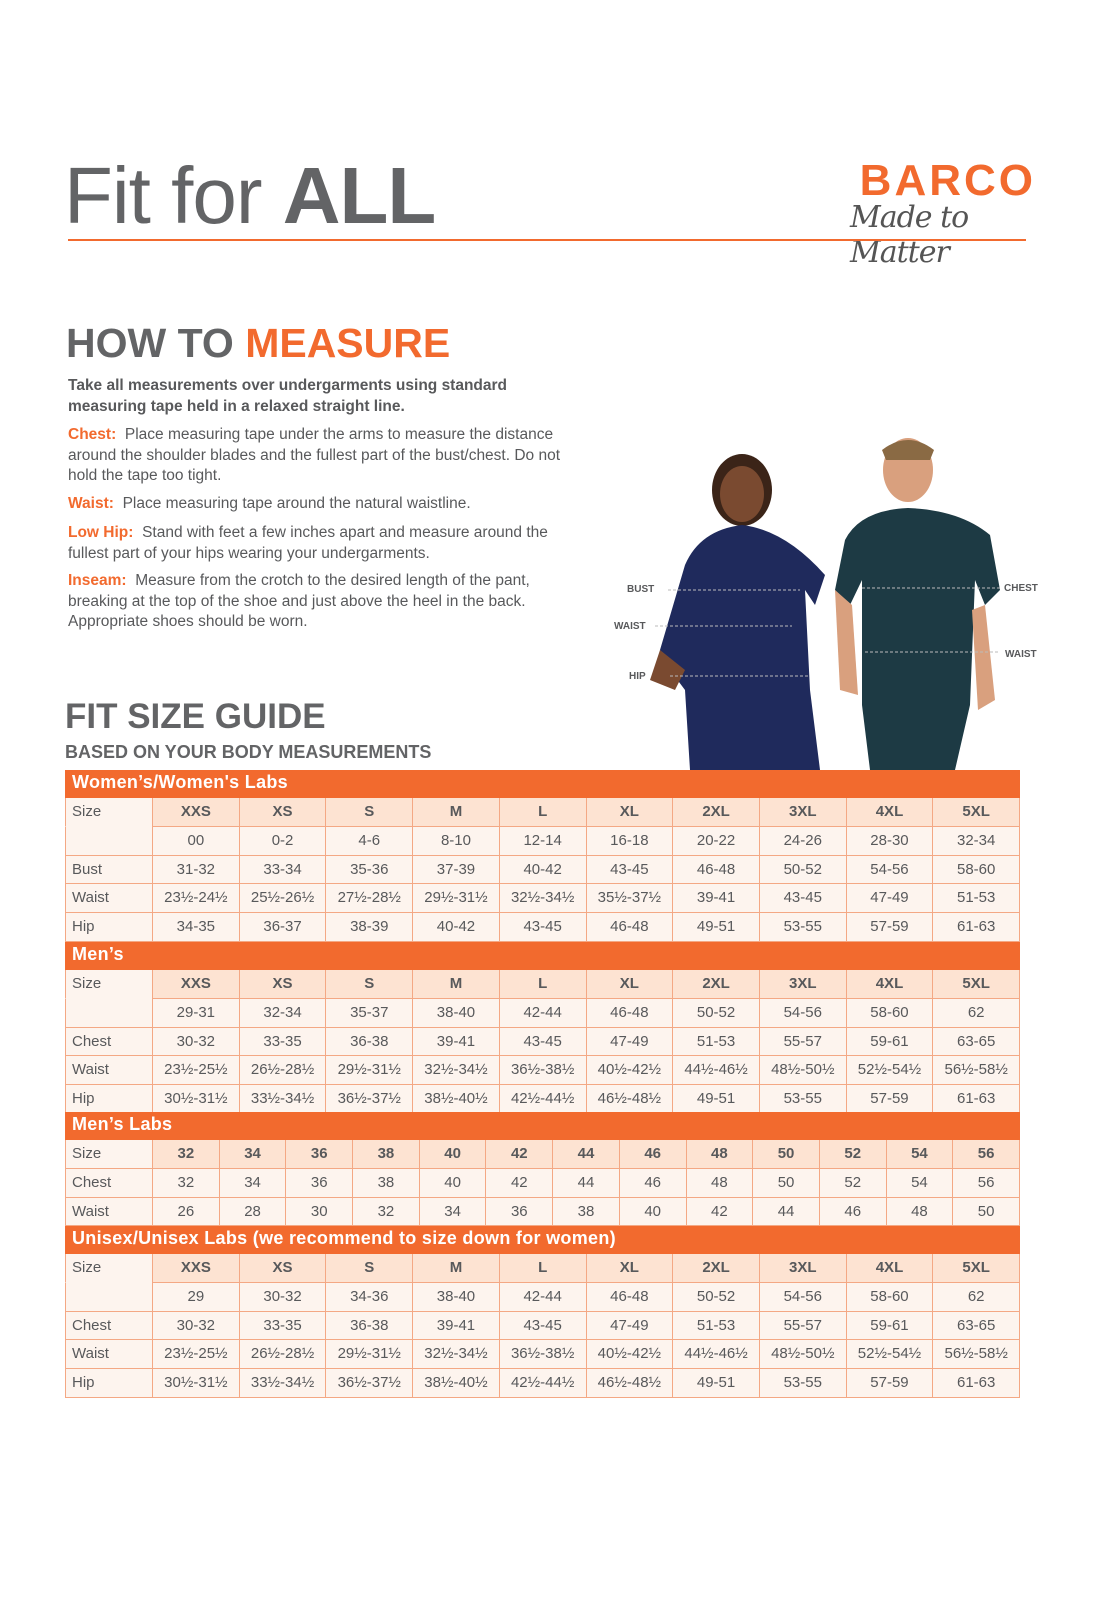  Describe the element at coordinates (369, 1383) in the screenshot. I see `table-cell: 36½-37½` at that location.